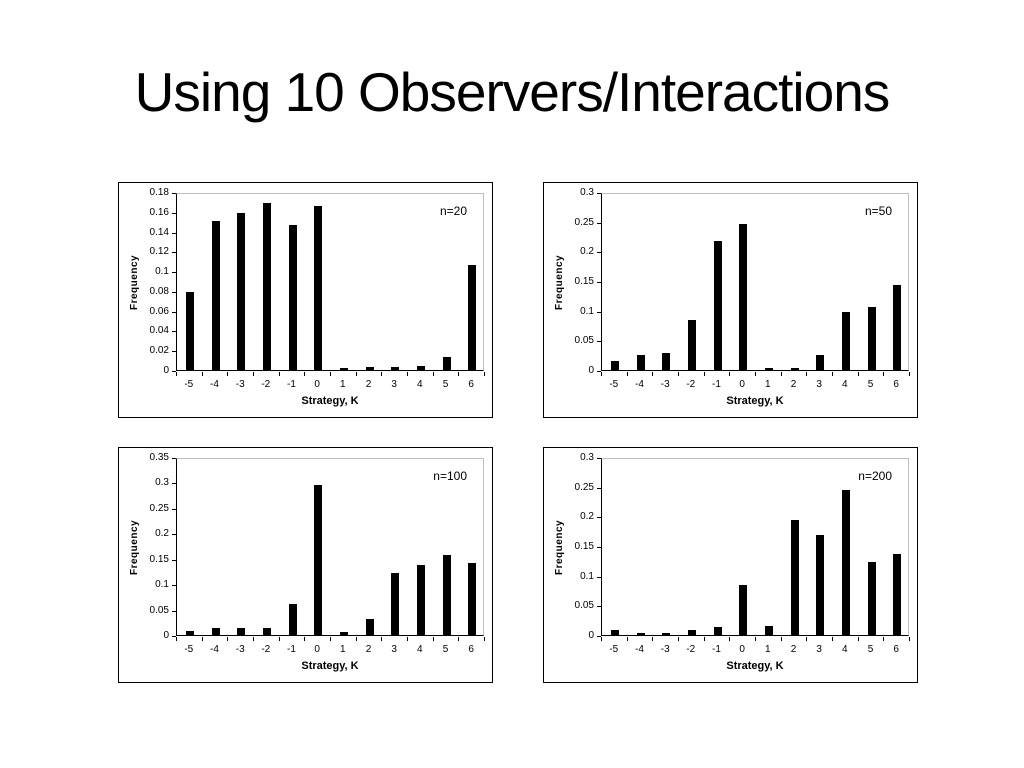 The height and width of the screenshot is (768, 1024). What do you see at coordinates (755, 547) in the screenshot?
I see `plot-area: n=200` at bounding box center [755, 547].